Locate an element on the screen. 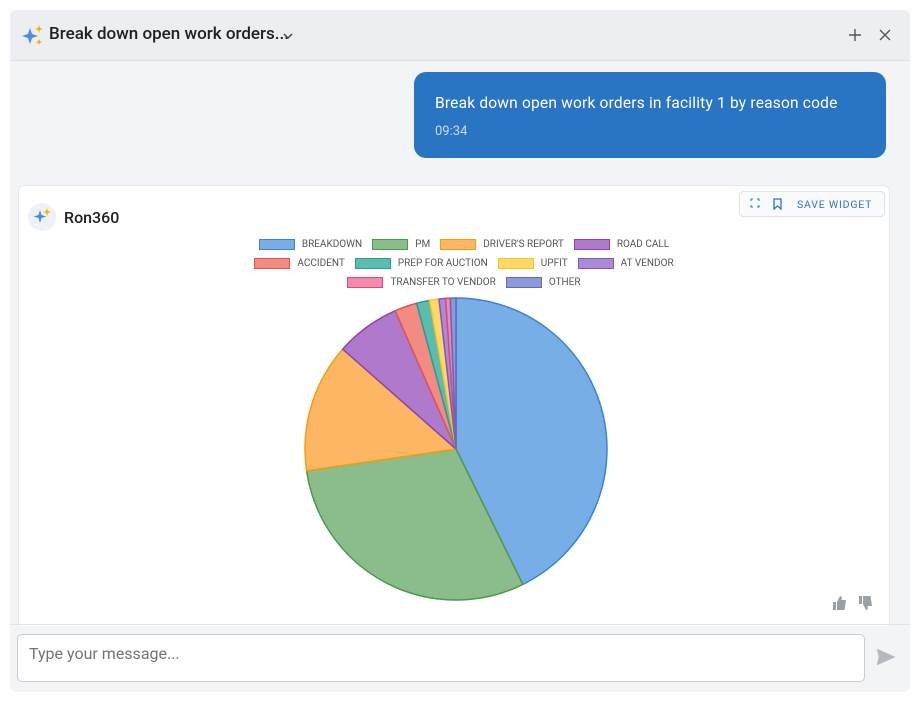 This screenshot has height=702, width=920. legend-label: PREP FOR AUCTION is located at coordinates (442, 263).